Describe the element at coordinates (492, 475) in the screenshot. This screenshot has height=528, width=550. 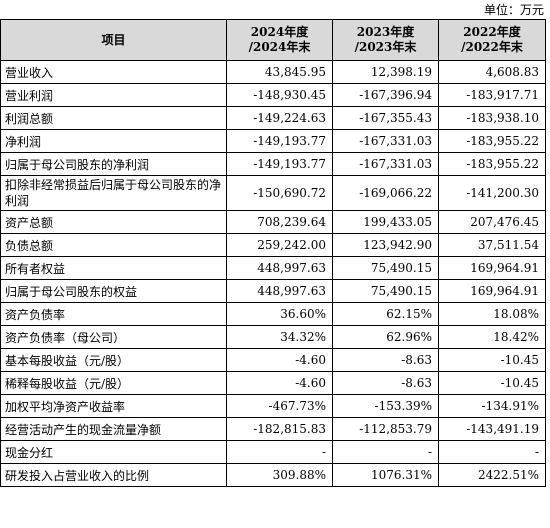
I see `value-2022: 2422.51%` at that location.